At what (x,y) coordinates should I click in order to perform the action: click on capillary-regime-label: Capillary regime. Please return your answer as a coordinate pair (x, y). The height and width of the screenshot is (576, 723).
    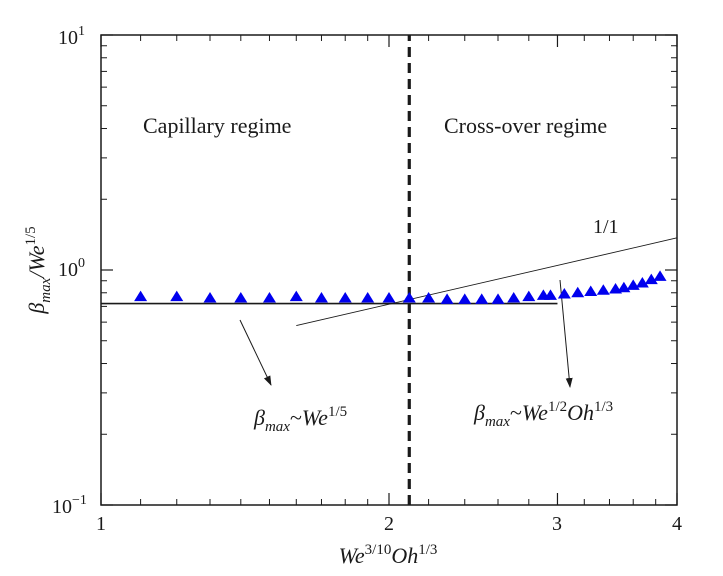
    Looking at the image, I should click on (217, 125).